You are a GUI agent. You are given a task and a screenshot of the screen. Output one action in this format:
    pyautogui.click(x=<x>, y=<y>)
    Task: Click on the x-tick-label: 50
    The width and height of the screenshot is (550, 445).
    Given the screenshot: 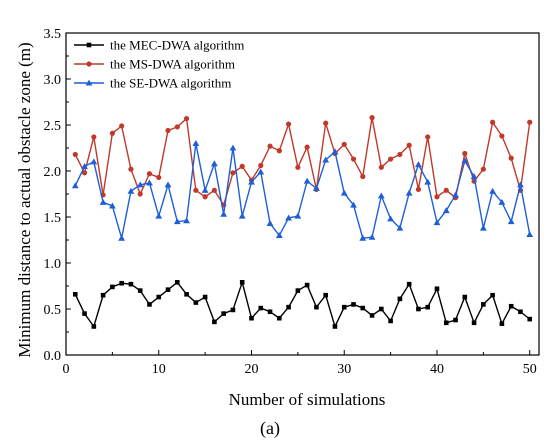 What is the action you would take?
    pyautogui.click(x=530, y=369)
    